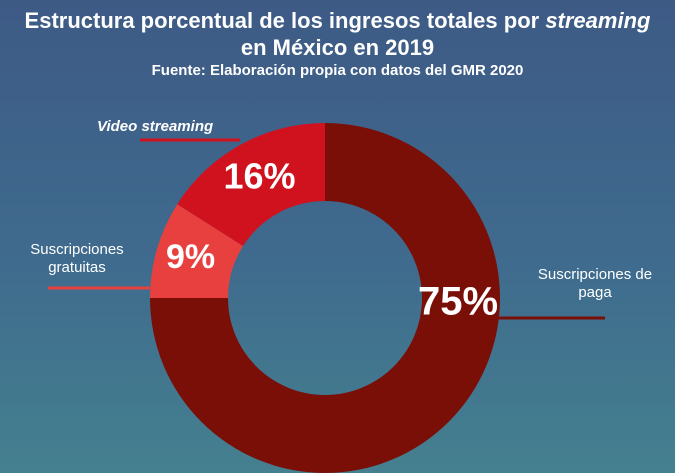 Image resolution: width=675 pixels, height=473 pixels. I want to click on callout-label-gratuitas: Suscripciones gratuitas, so click(77, 259).